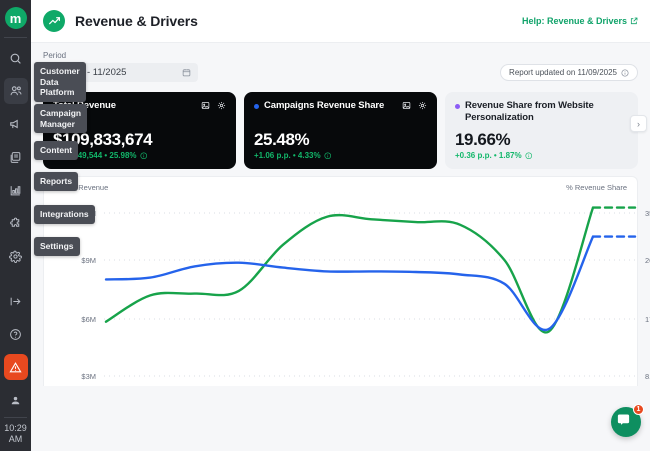 The image size is (650, 451). Describe the element at coordinates (15, 433) in the screenshot. I see `sidebar-clock: 10:29 AM` at that location.